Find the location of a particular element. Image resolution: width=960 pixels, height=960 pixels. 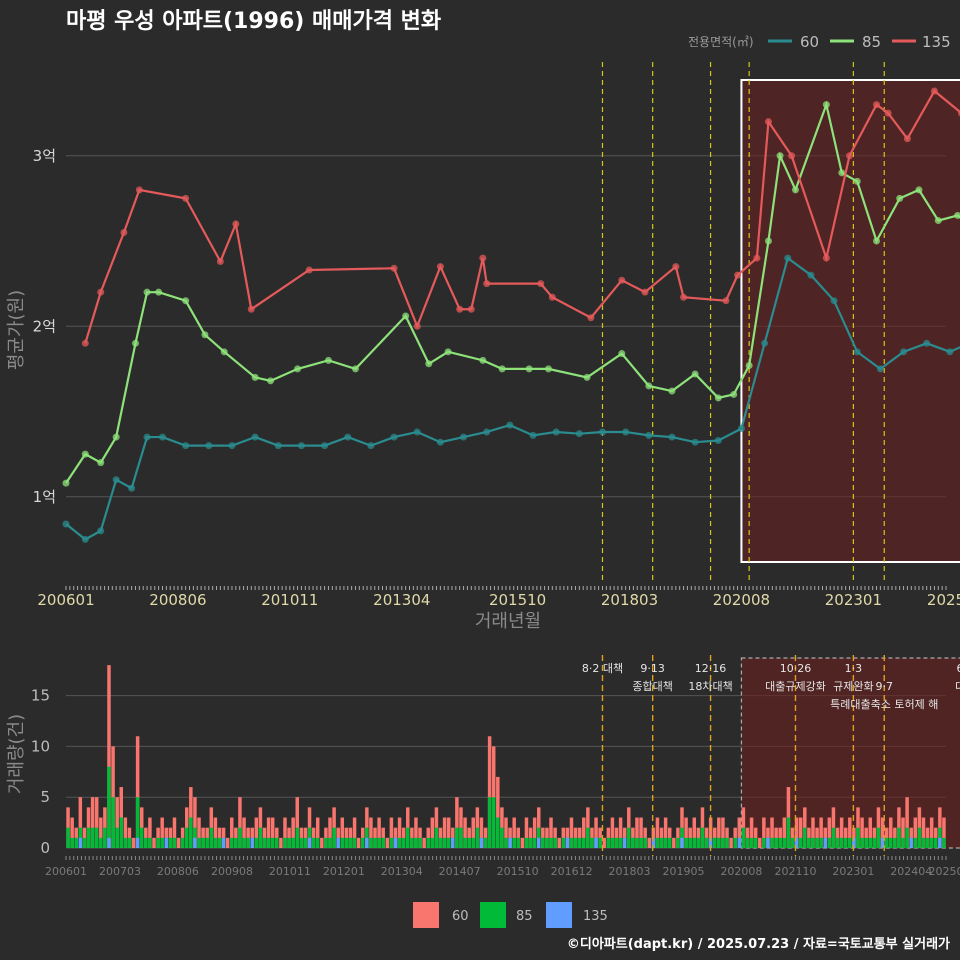

policy-annotation-label: 대출규제강화 is located at coordinates (795, 686).